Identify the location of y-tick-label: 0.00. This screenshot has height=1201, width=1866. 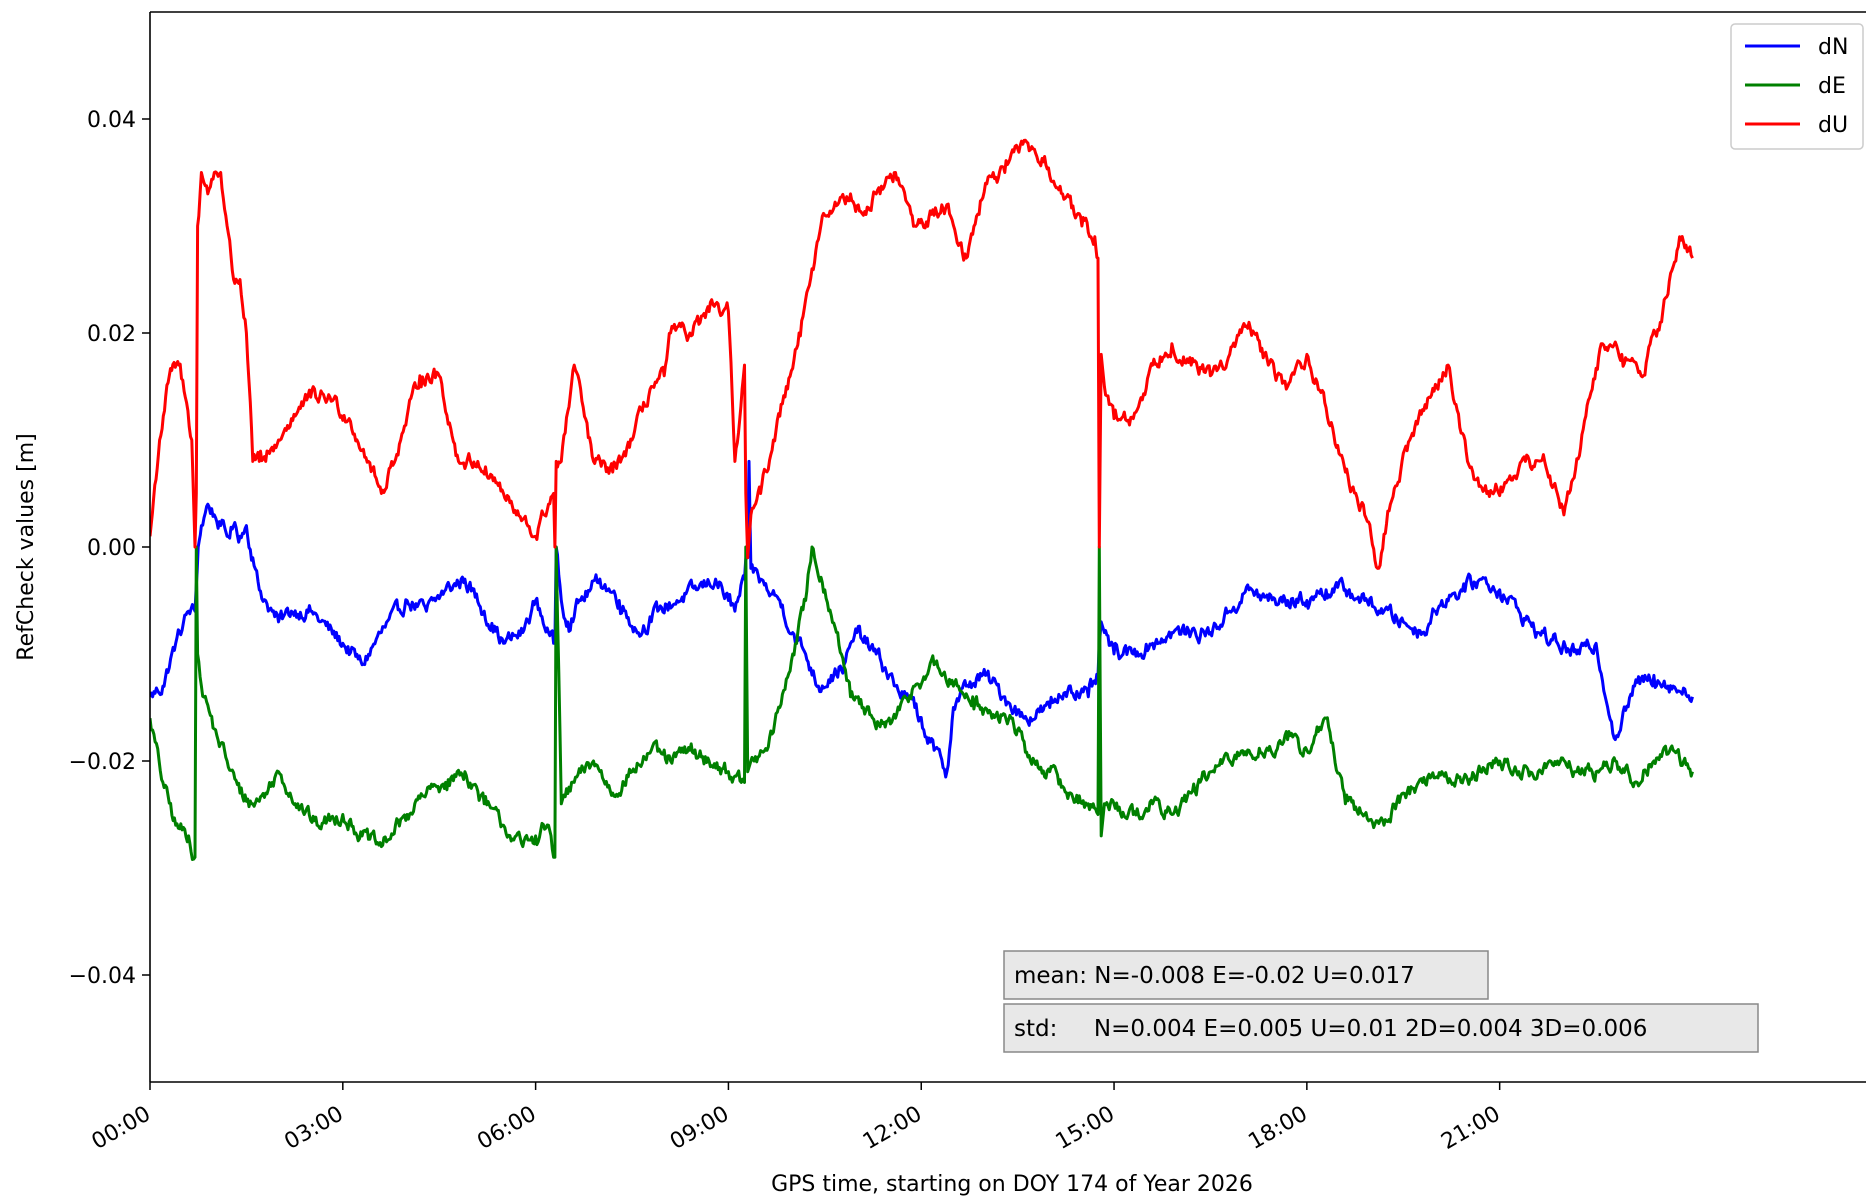
(111, 548).